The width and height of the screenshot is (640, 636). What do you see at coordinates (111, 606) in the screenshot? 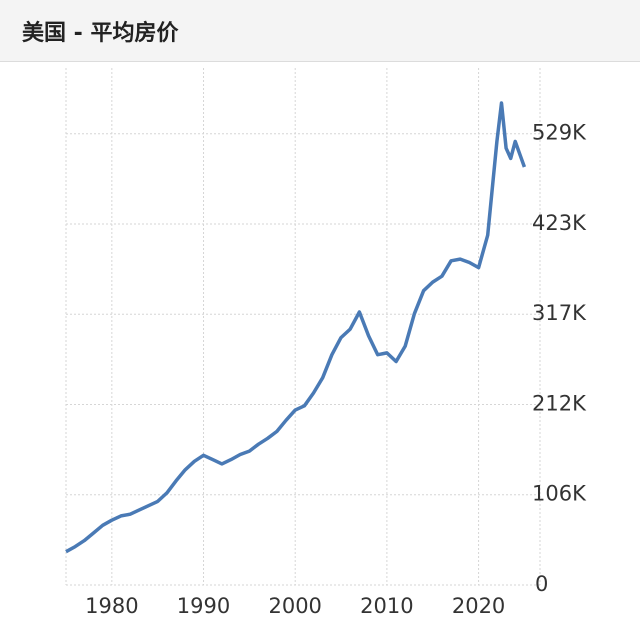
I see `x-tick-label: 1980` at bounding box center [111, 606].